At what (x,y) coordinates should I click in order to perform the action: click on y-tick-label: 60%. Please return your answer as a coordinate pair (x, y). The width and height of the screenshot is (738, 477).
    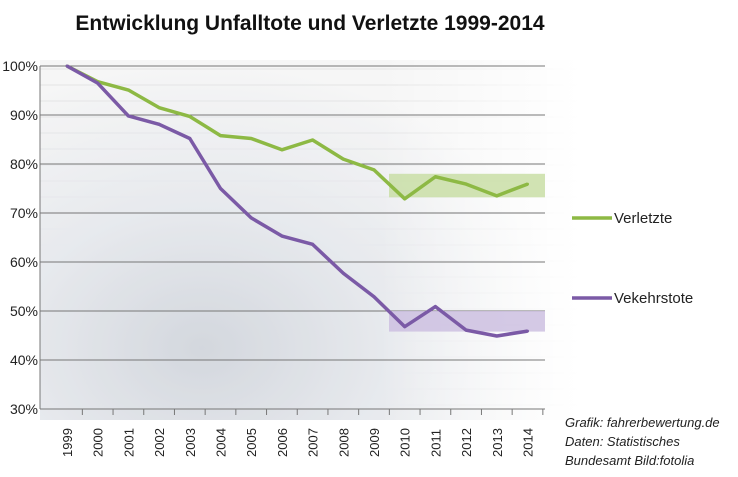
    Looking at the image, I should click on (24, 262).